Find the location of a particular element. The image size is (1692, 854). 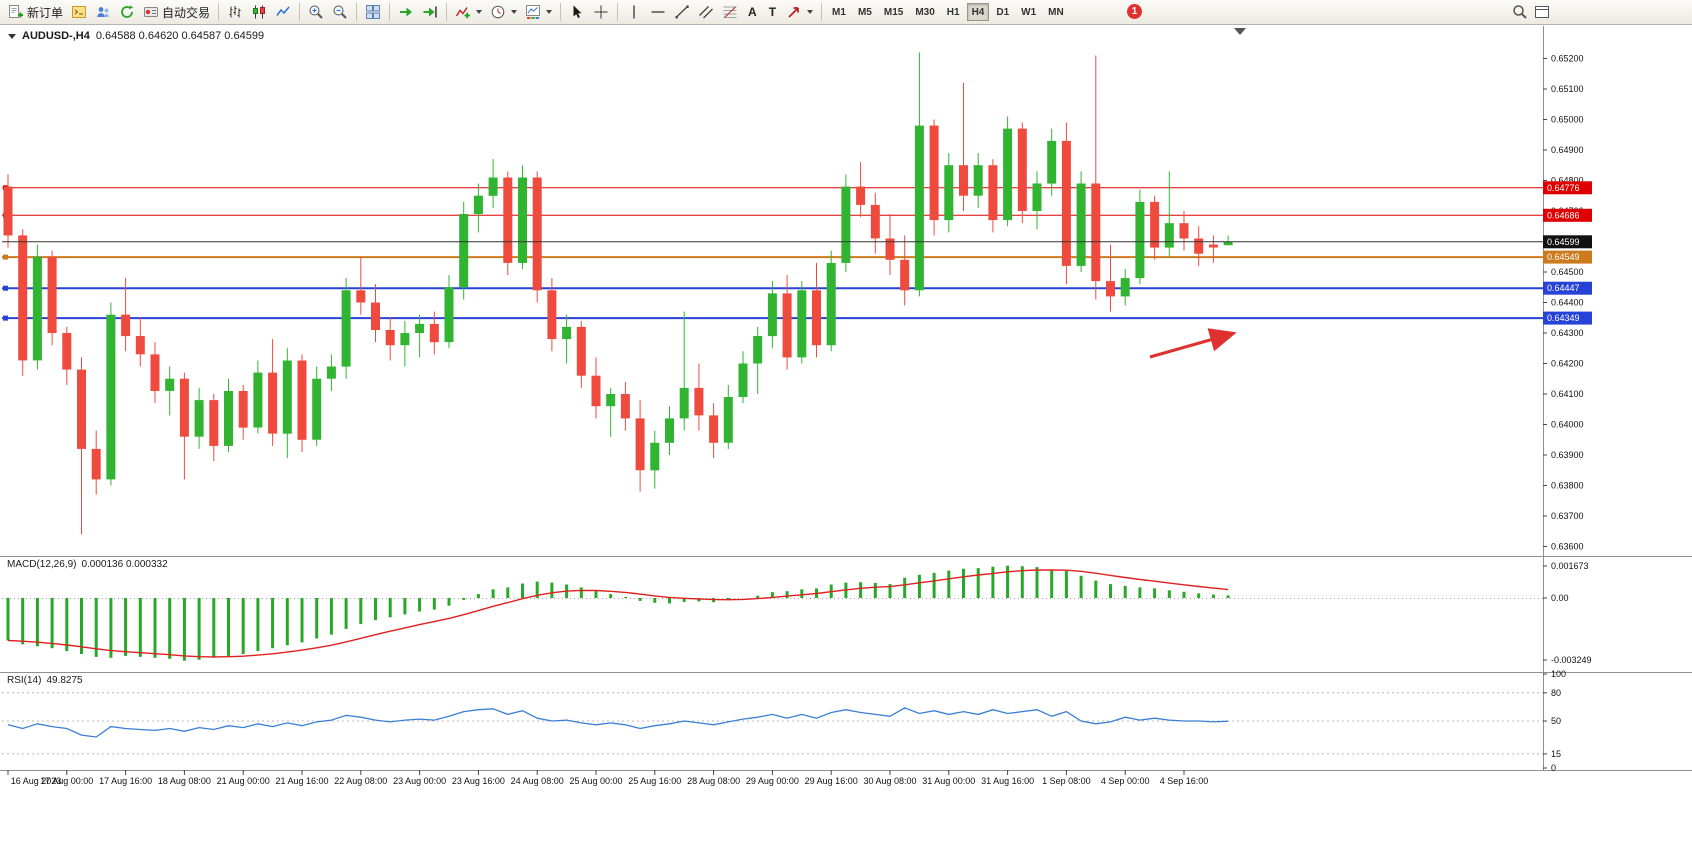

timeframe-M5: M5 is located at coordinates (864, 12).